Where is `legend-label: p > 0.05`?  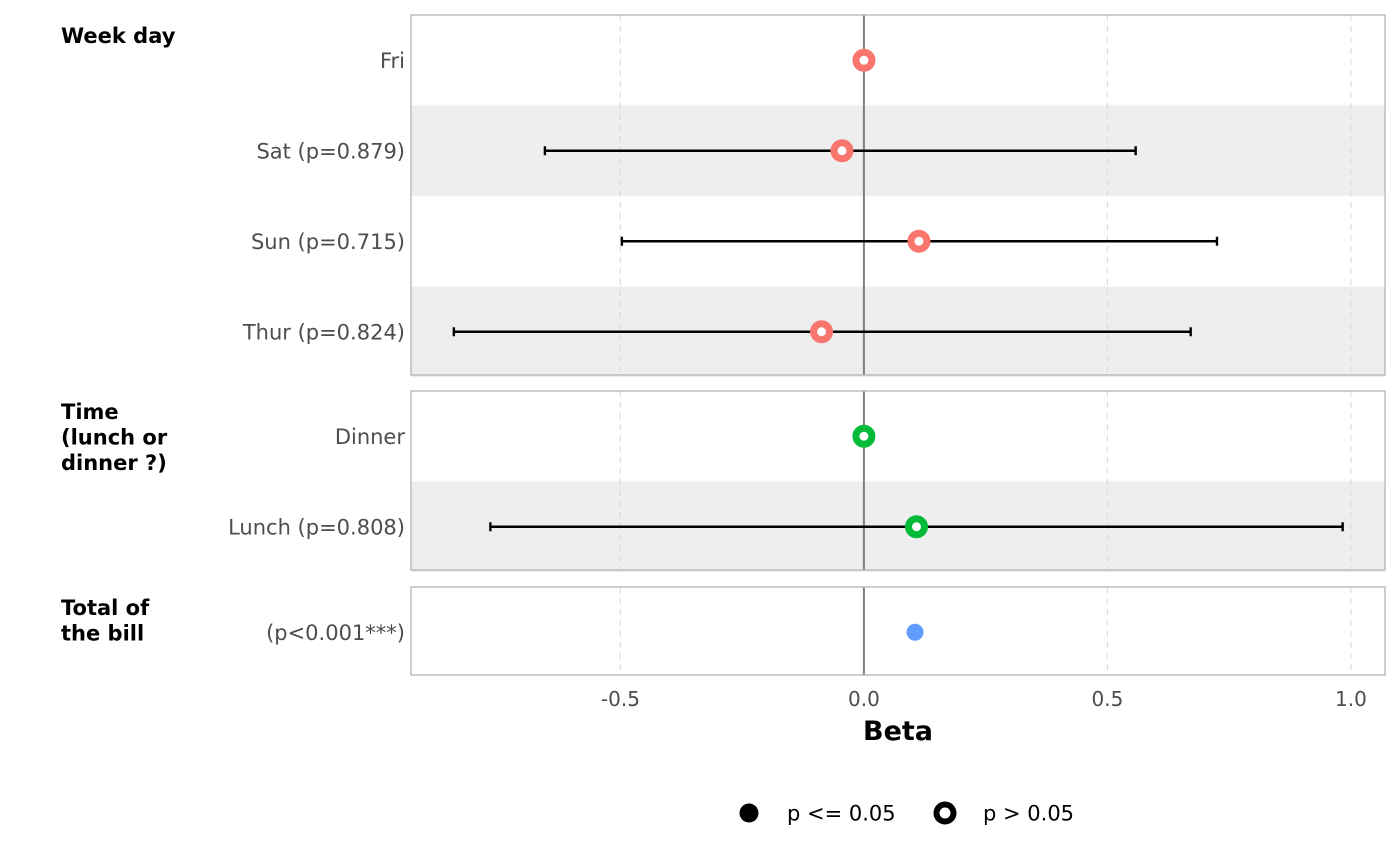
legend-label: p > 0.05 is located at coordinates (1028, 814).